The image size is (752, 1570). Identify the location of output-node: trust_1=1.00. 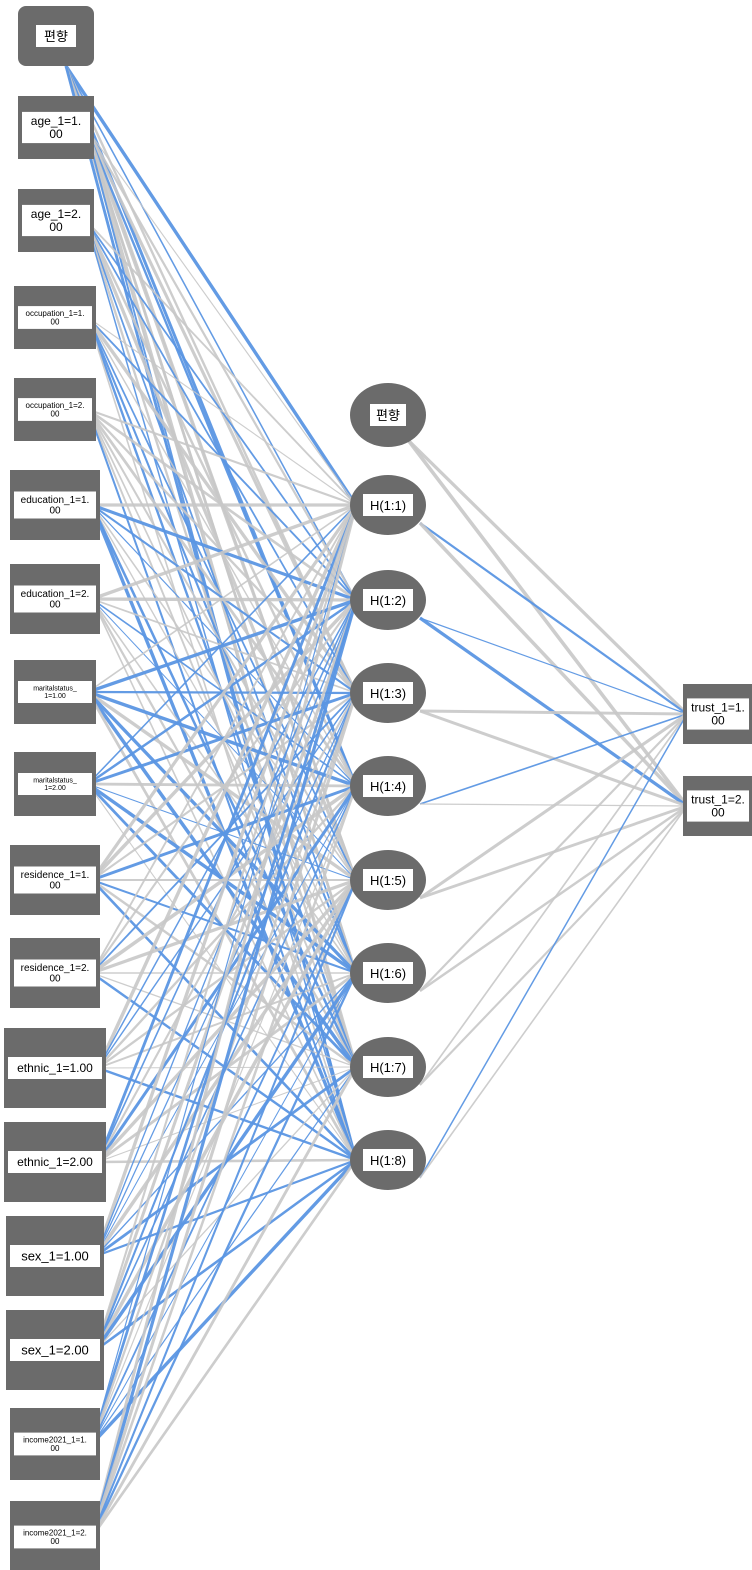
(717, 714).